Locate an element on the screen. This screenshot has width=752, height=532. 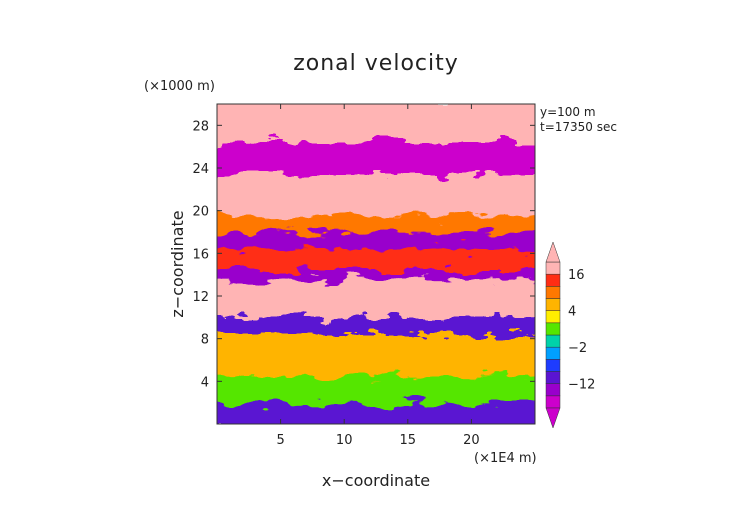
y-tick-label-5: 24 is located at coordinates (200, 169).